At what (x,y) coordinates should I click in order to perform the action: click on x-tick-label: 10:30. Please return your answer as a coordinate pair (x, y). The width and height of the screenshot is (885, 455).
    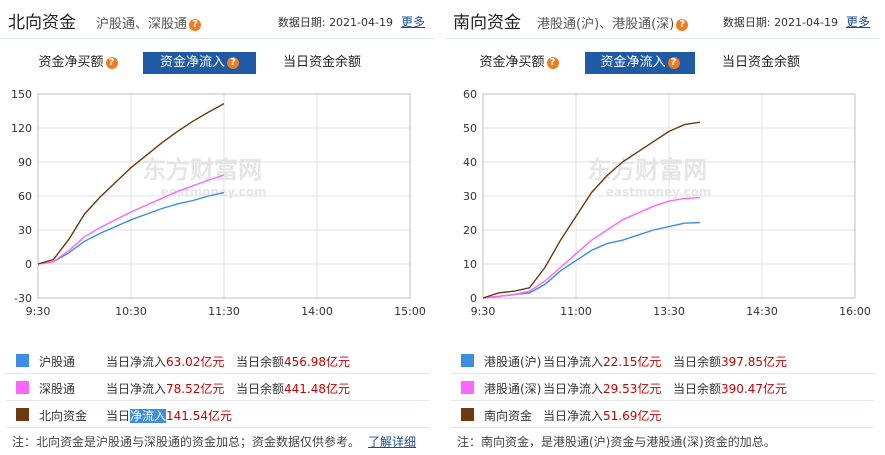
    Looking at the image, I should click on (131, 311).